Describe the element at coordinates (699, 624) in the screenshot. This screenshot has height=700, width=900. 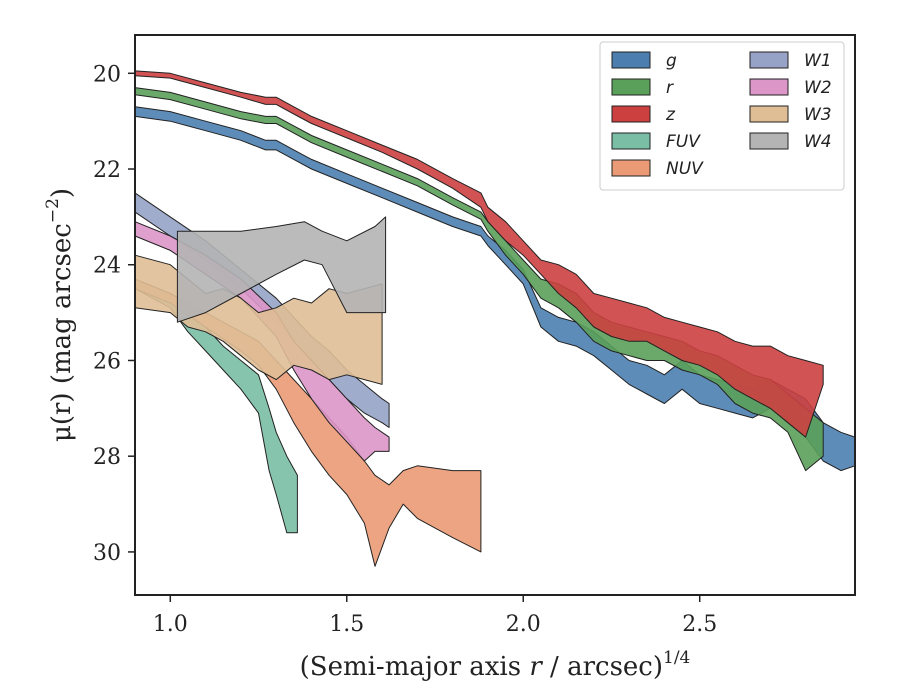
I see `x-tick-label: 2.5` at that location.